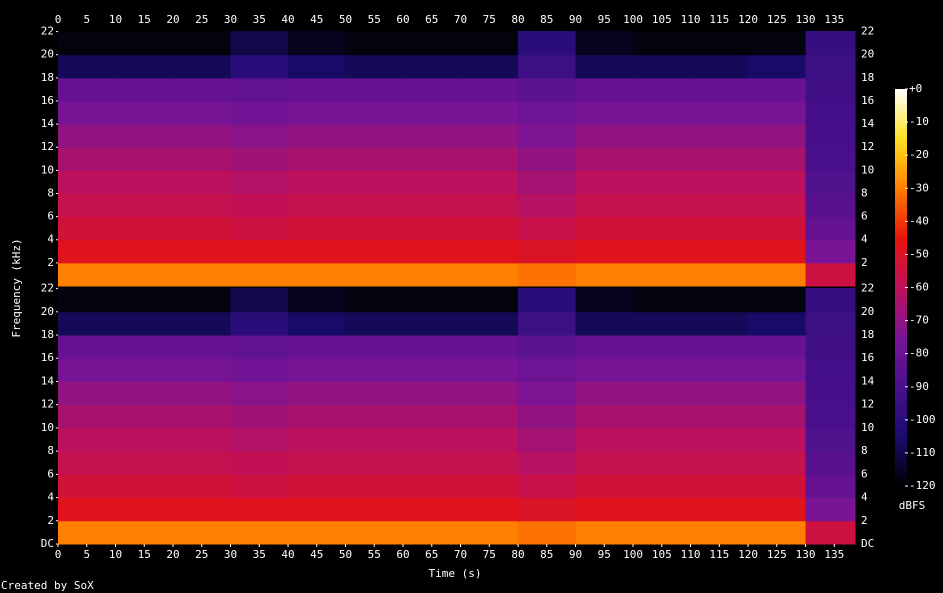 The height and width of the screenshot is (593, 943). What do you see at coordinates (901, 287) in the screenshot?
I see `colorbar` at bounding box center [901, 287].